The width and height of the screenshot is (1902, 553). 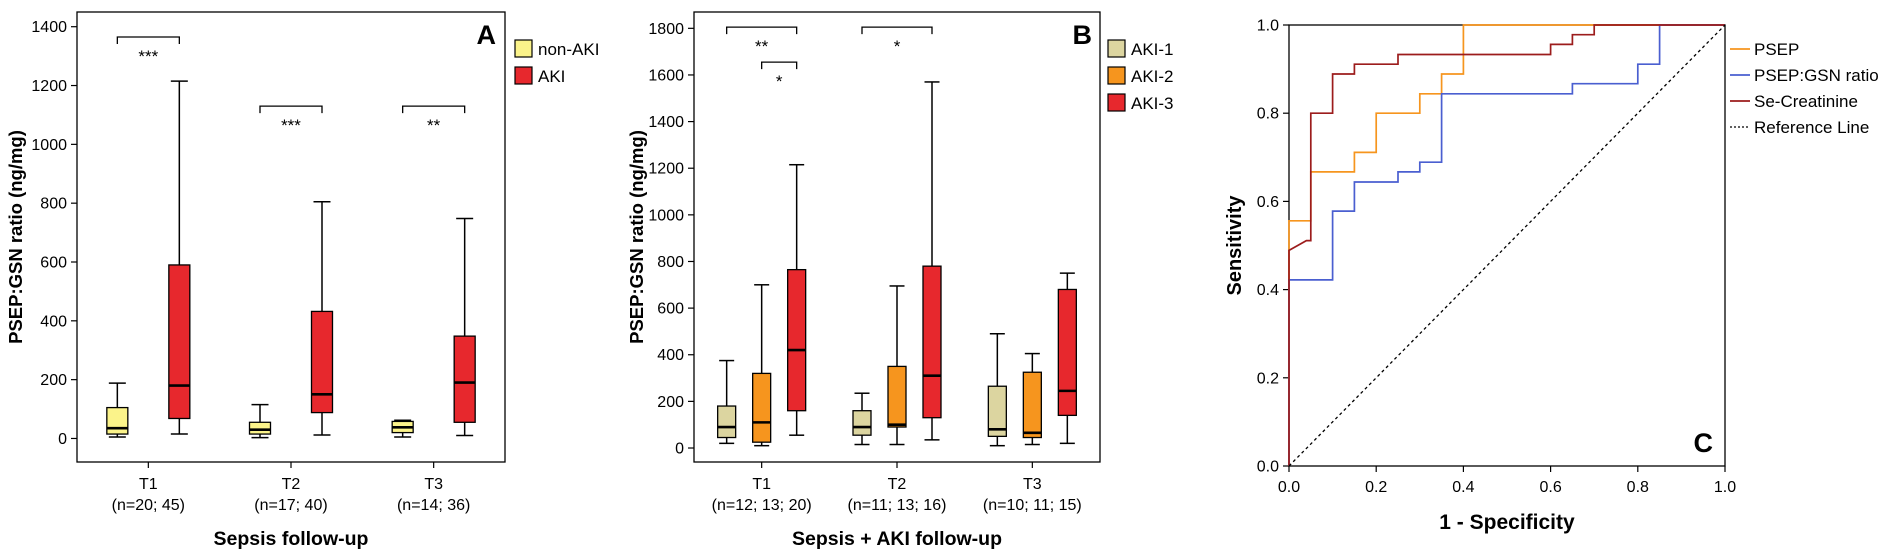 What do you see at coordinates (897, 539) in the screenshot?
I see `x-axis-label: Sepsis + AKI follow-up` at bounding box center [897, 539].